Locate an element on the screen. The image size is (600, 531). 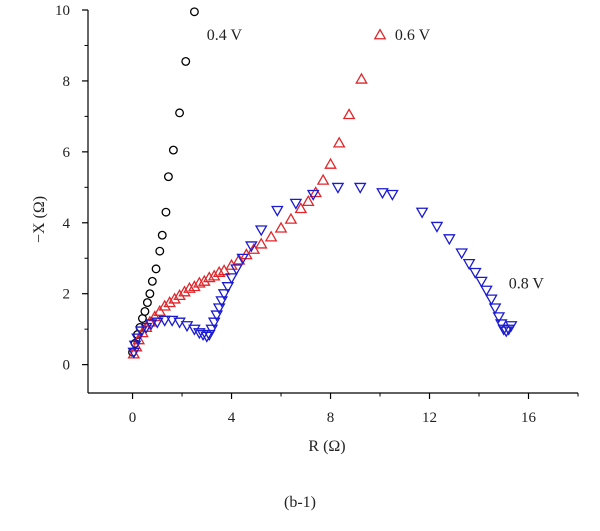
figure-caption: (b-1) is located at coordinates (300, 502).